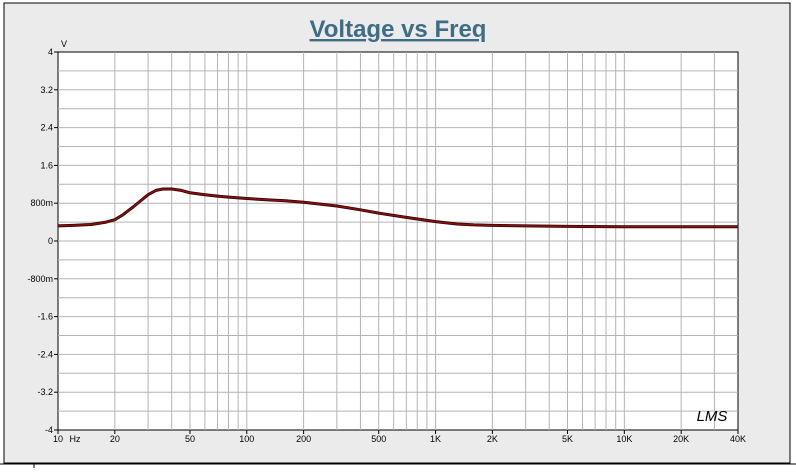  I want to click on x-tick-label: 10, so click(58, 439).